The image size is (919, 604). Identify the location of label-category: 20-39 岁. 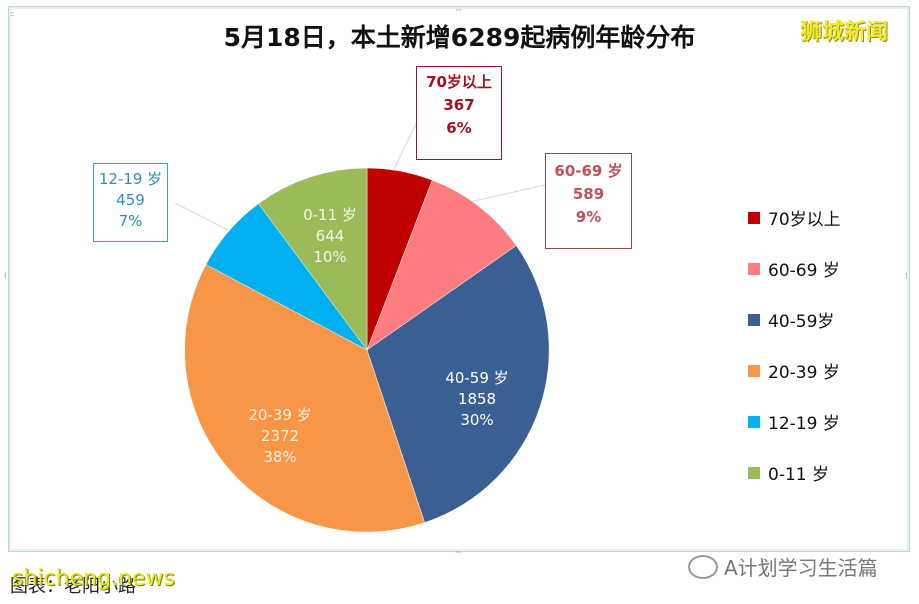
(280, 415).